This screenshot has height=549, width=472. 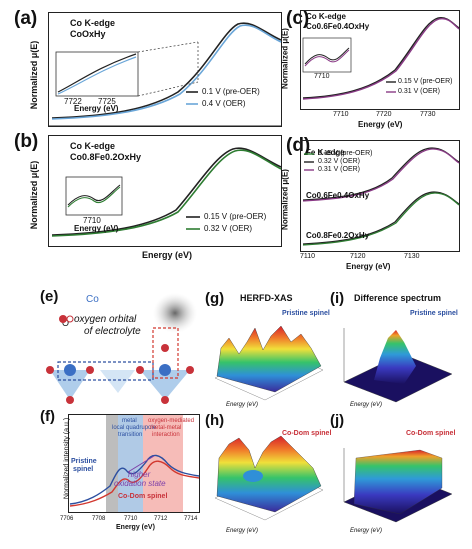 What do you see at coordinates (425, 81) in the screenshot?
I see `panel-c-legend-1: 0.15 V (pre-OER)` at bounding box center [425, 81].